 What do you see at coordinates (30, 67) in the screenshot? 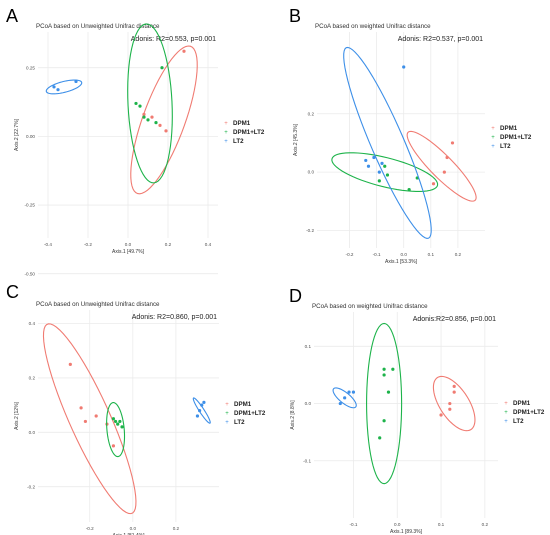
I see `y-tick-label: 0.25` at bounding box center [30, 67].